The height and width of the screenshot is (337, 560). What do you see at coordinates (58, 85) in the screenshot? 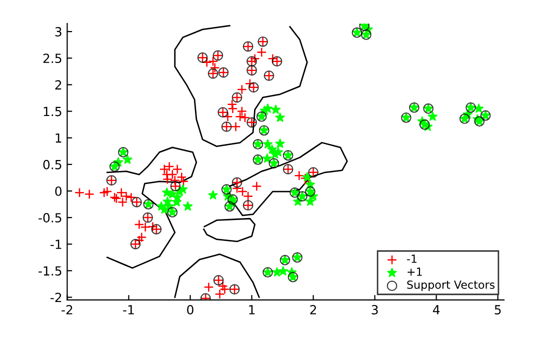
I see `y-tick-label: 2` at bounding box center [58, 85].